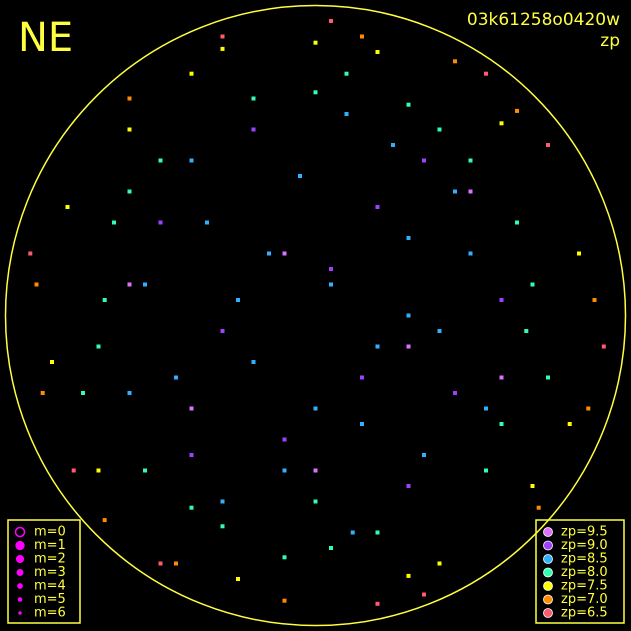 Image resolution: width=631 pixels, height=631 pixels. Describe the element at coordinates (50, 613) in the screenshot. I see `size-legend-label: m=6` at that location.